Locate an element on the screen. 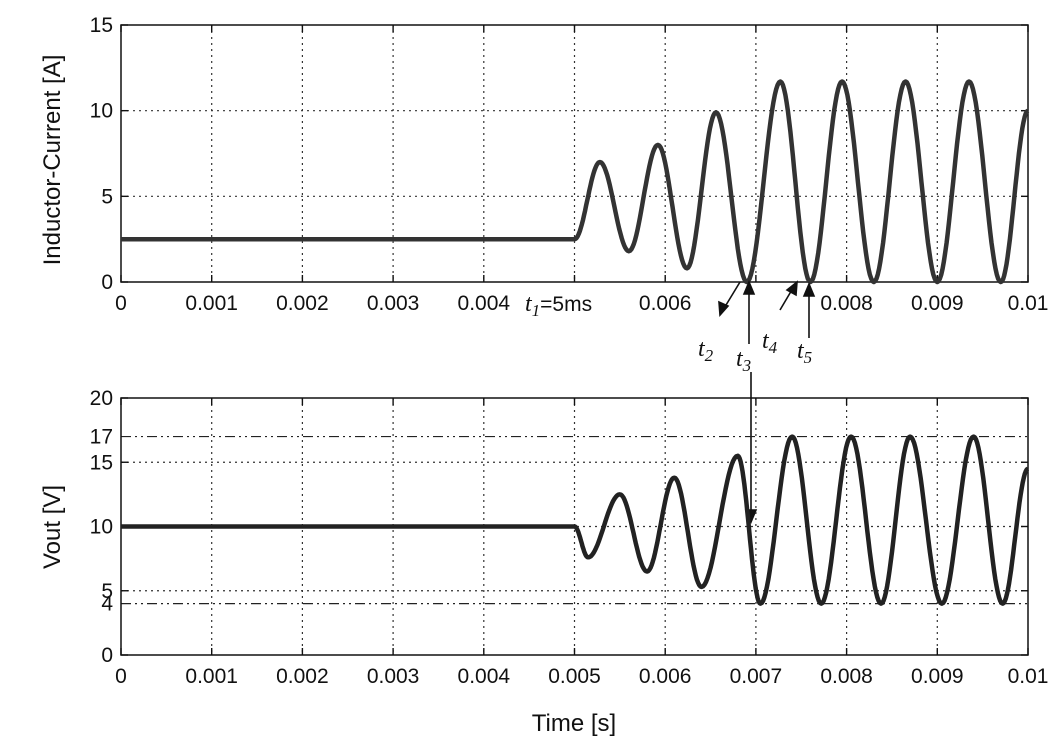 The height and width of the screenshot is (747, 1060). t2-arrow is located at coordinates (729, 299).